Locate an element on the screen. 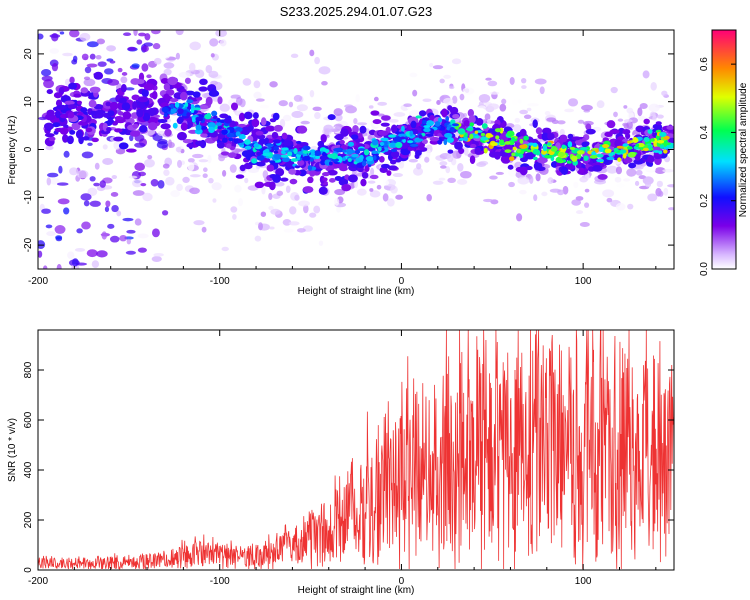  spectrogram-ytick-label: -10 is located at coordinates (28, 197).